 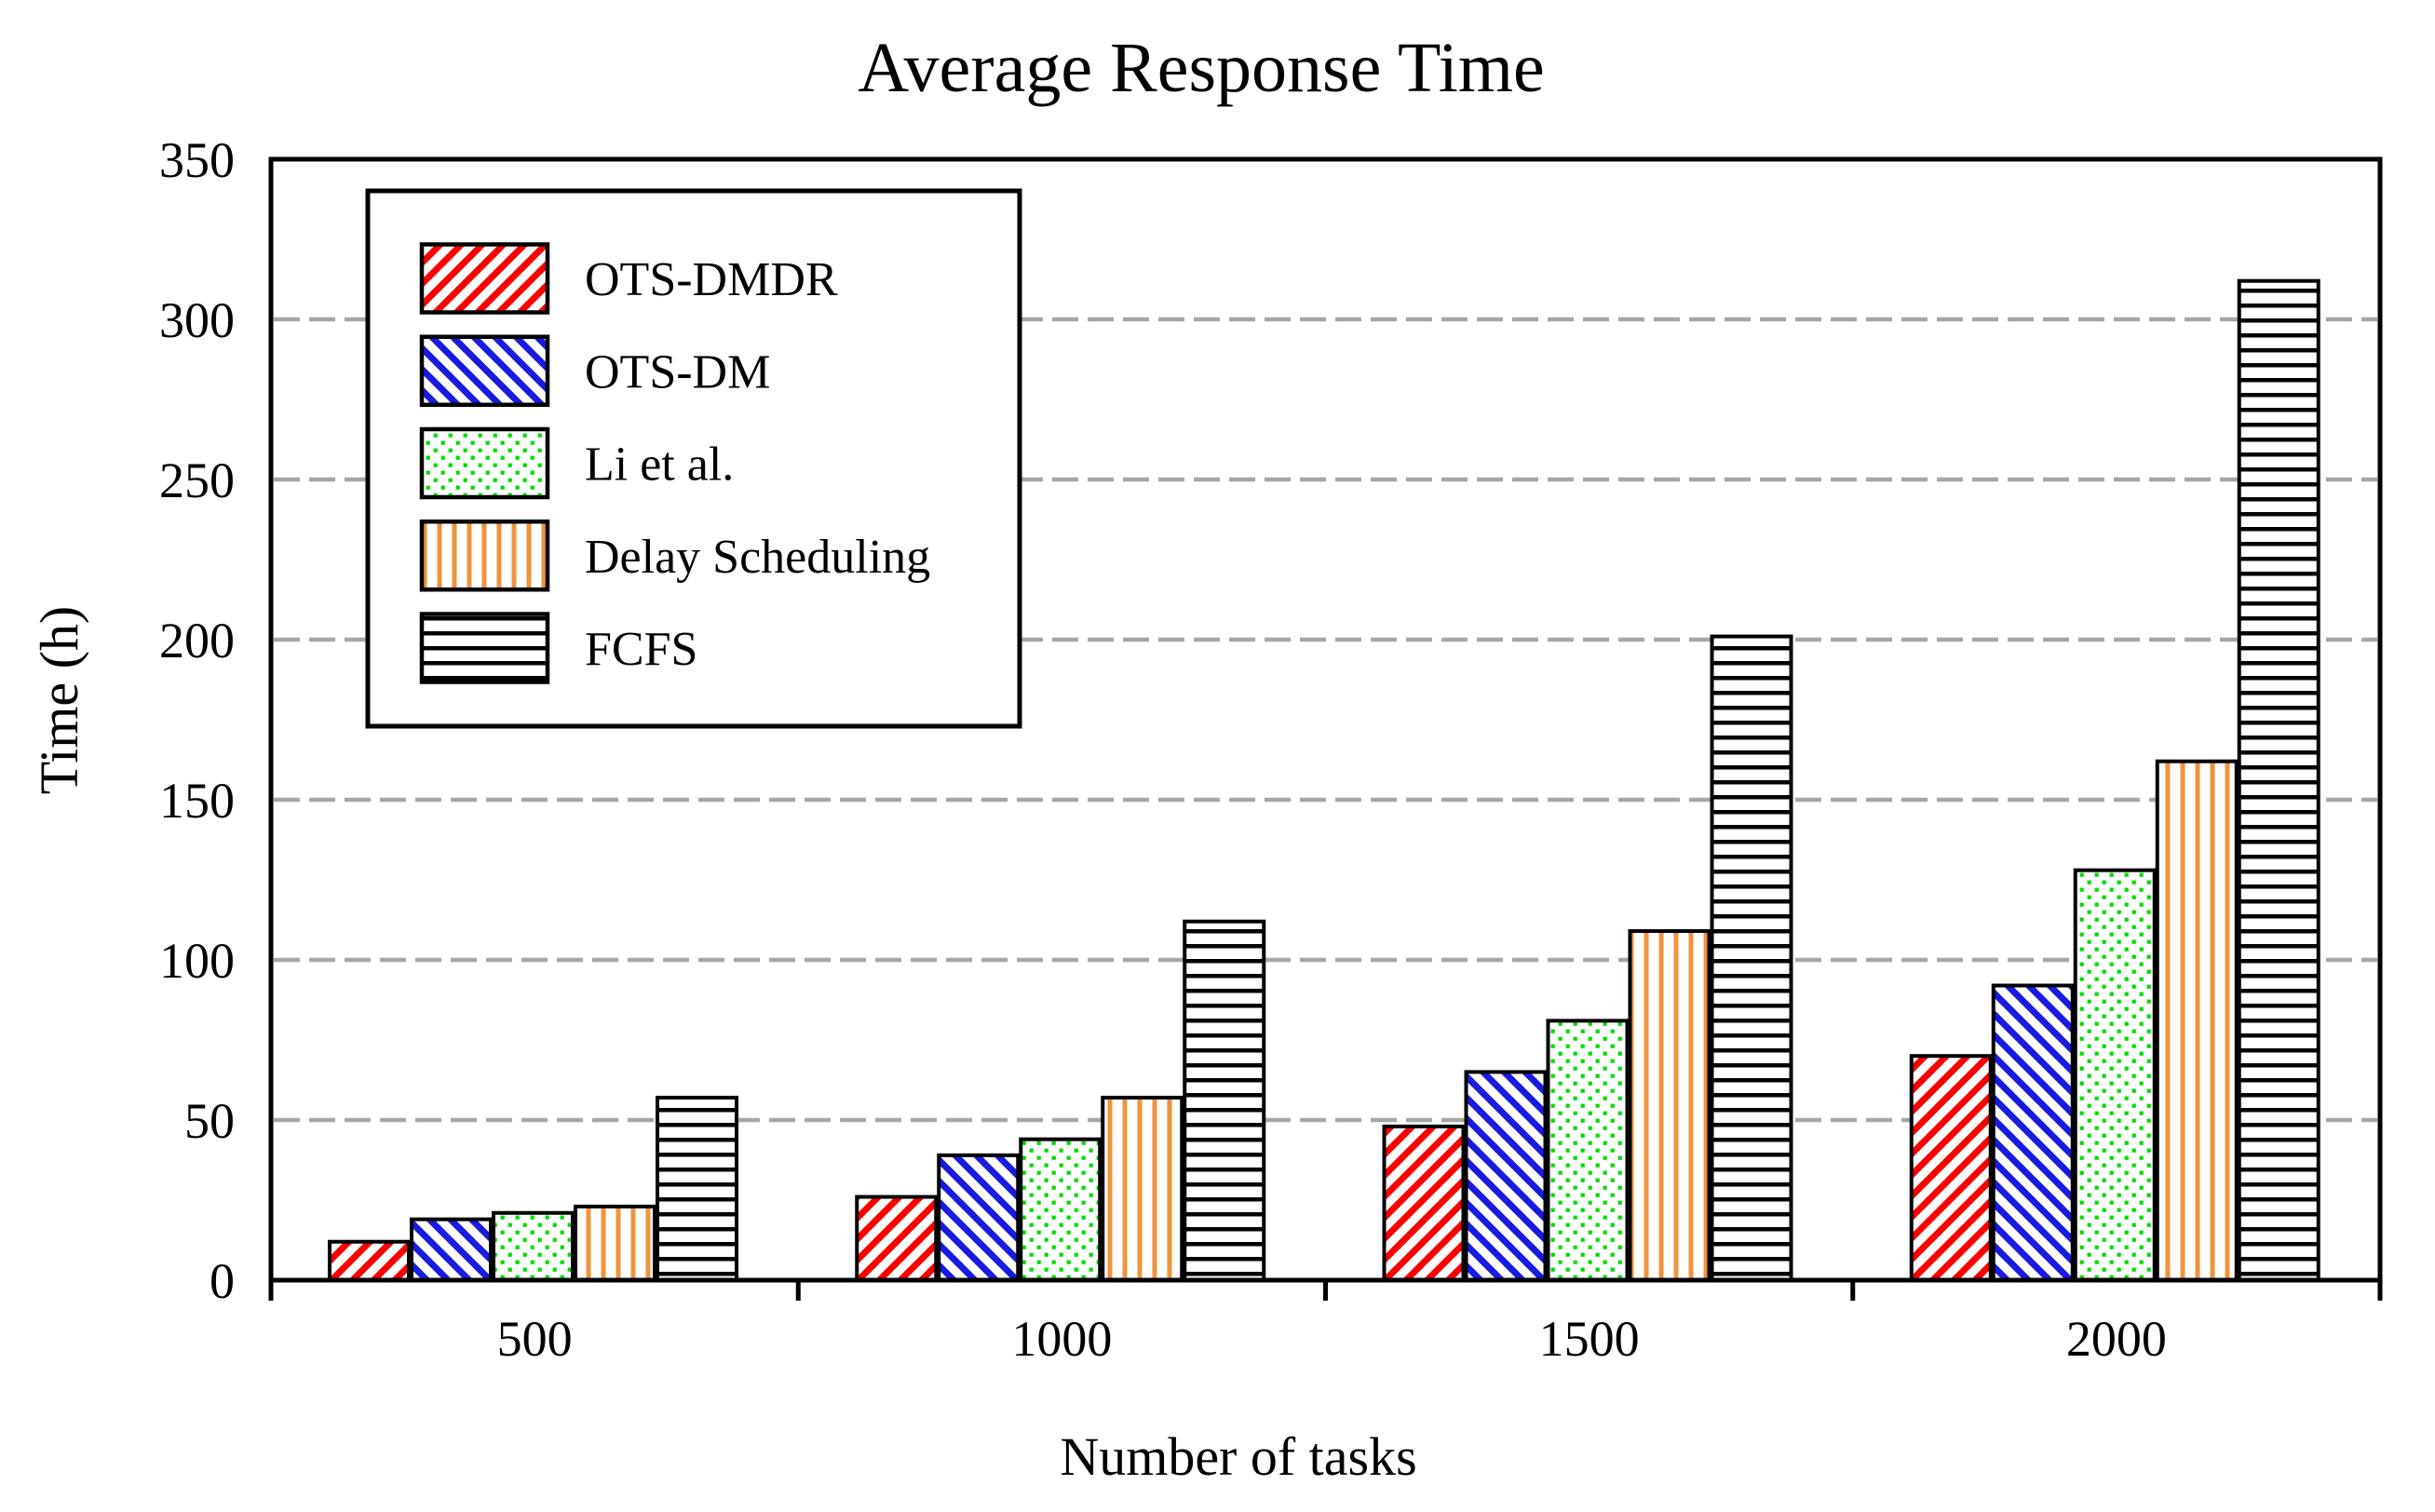 What do you see at coordinates (533, 1246) in the screenshot?
I see `bar-li-et-al--500` at bounding box center [533, 1246].